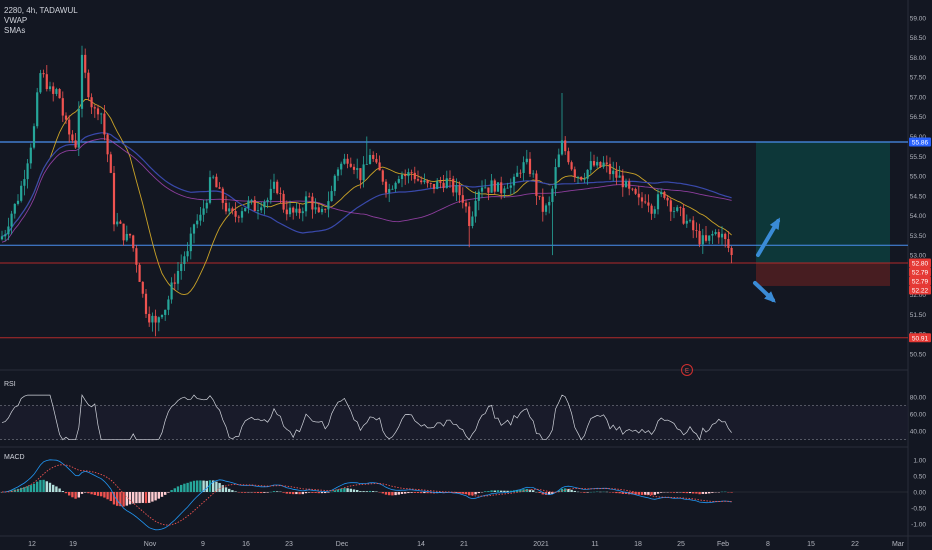 Image resolution: width=932 pixels, height=550 pixels. Describe the element at coordinates (918, 38) in the screenshot. I see `price-tick-label: 58.50` at that location.